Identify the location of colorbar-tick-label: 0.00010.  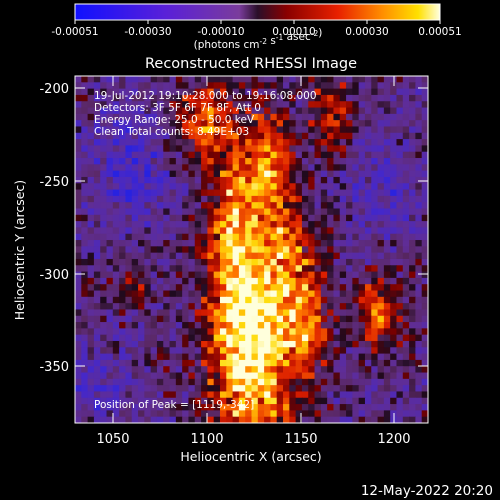
(293, 32).